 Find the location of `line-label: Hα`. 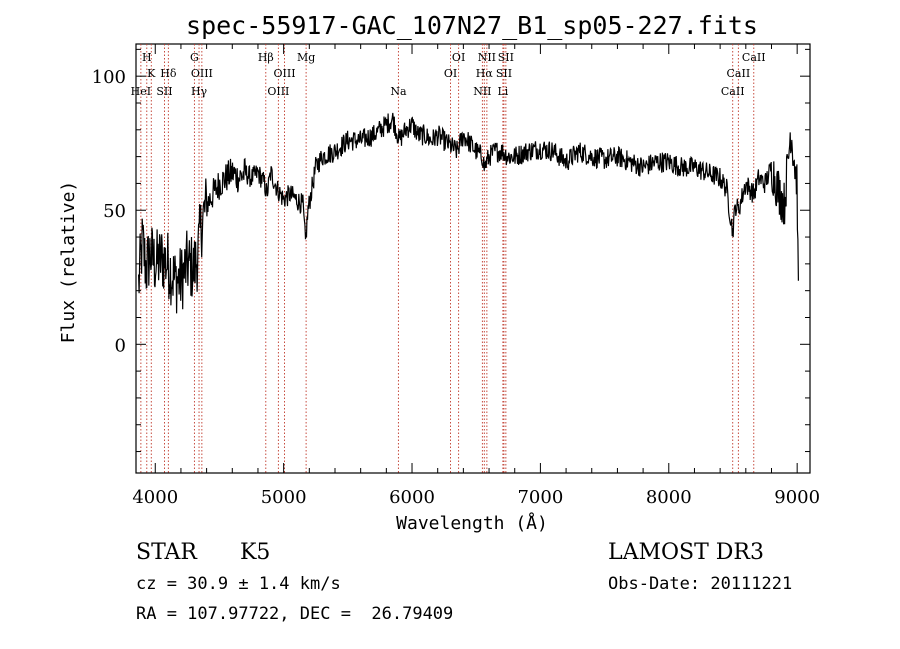

line-label: Hα is located at coordinates (485, 73).